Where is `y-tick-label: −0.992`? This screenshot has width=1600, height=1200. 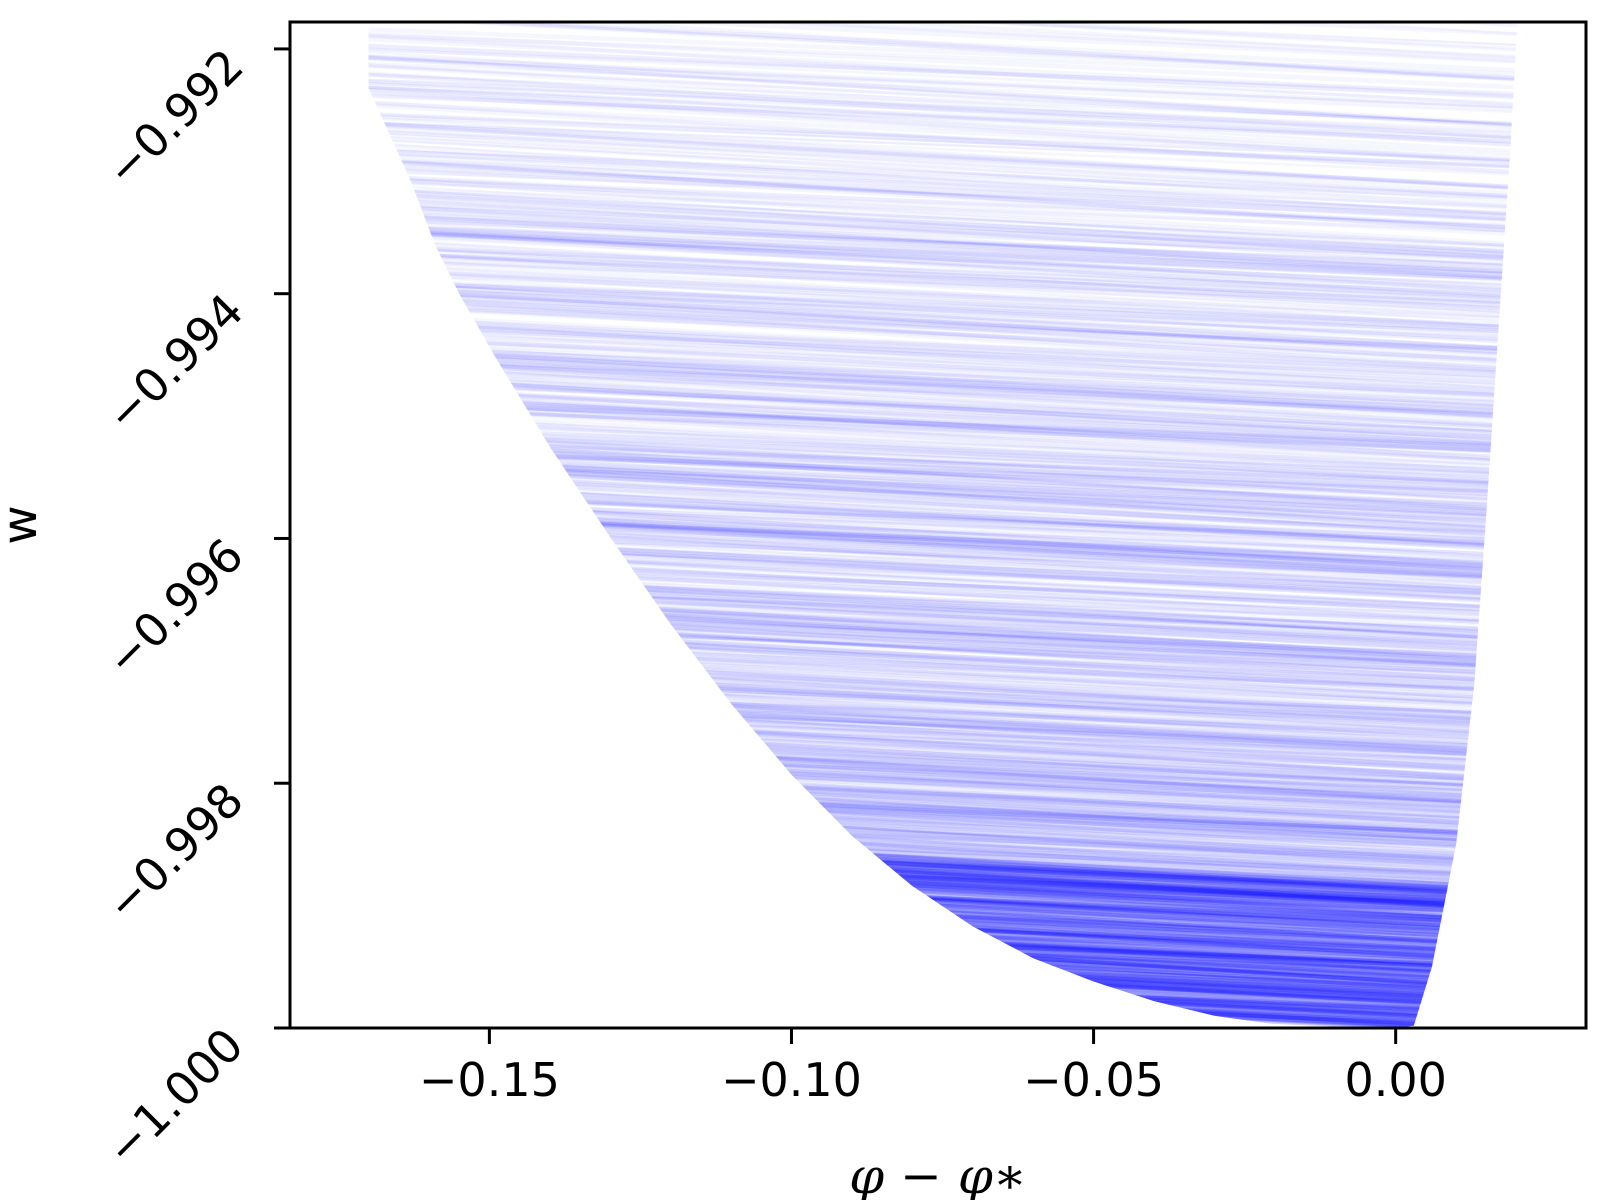 y-tick-label: −0.992 is located at coordinates (174, 118).